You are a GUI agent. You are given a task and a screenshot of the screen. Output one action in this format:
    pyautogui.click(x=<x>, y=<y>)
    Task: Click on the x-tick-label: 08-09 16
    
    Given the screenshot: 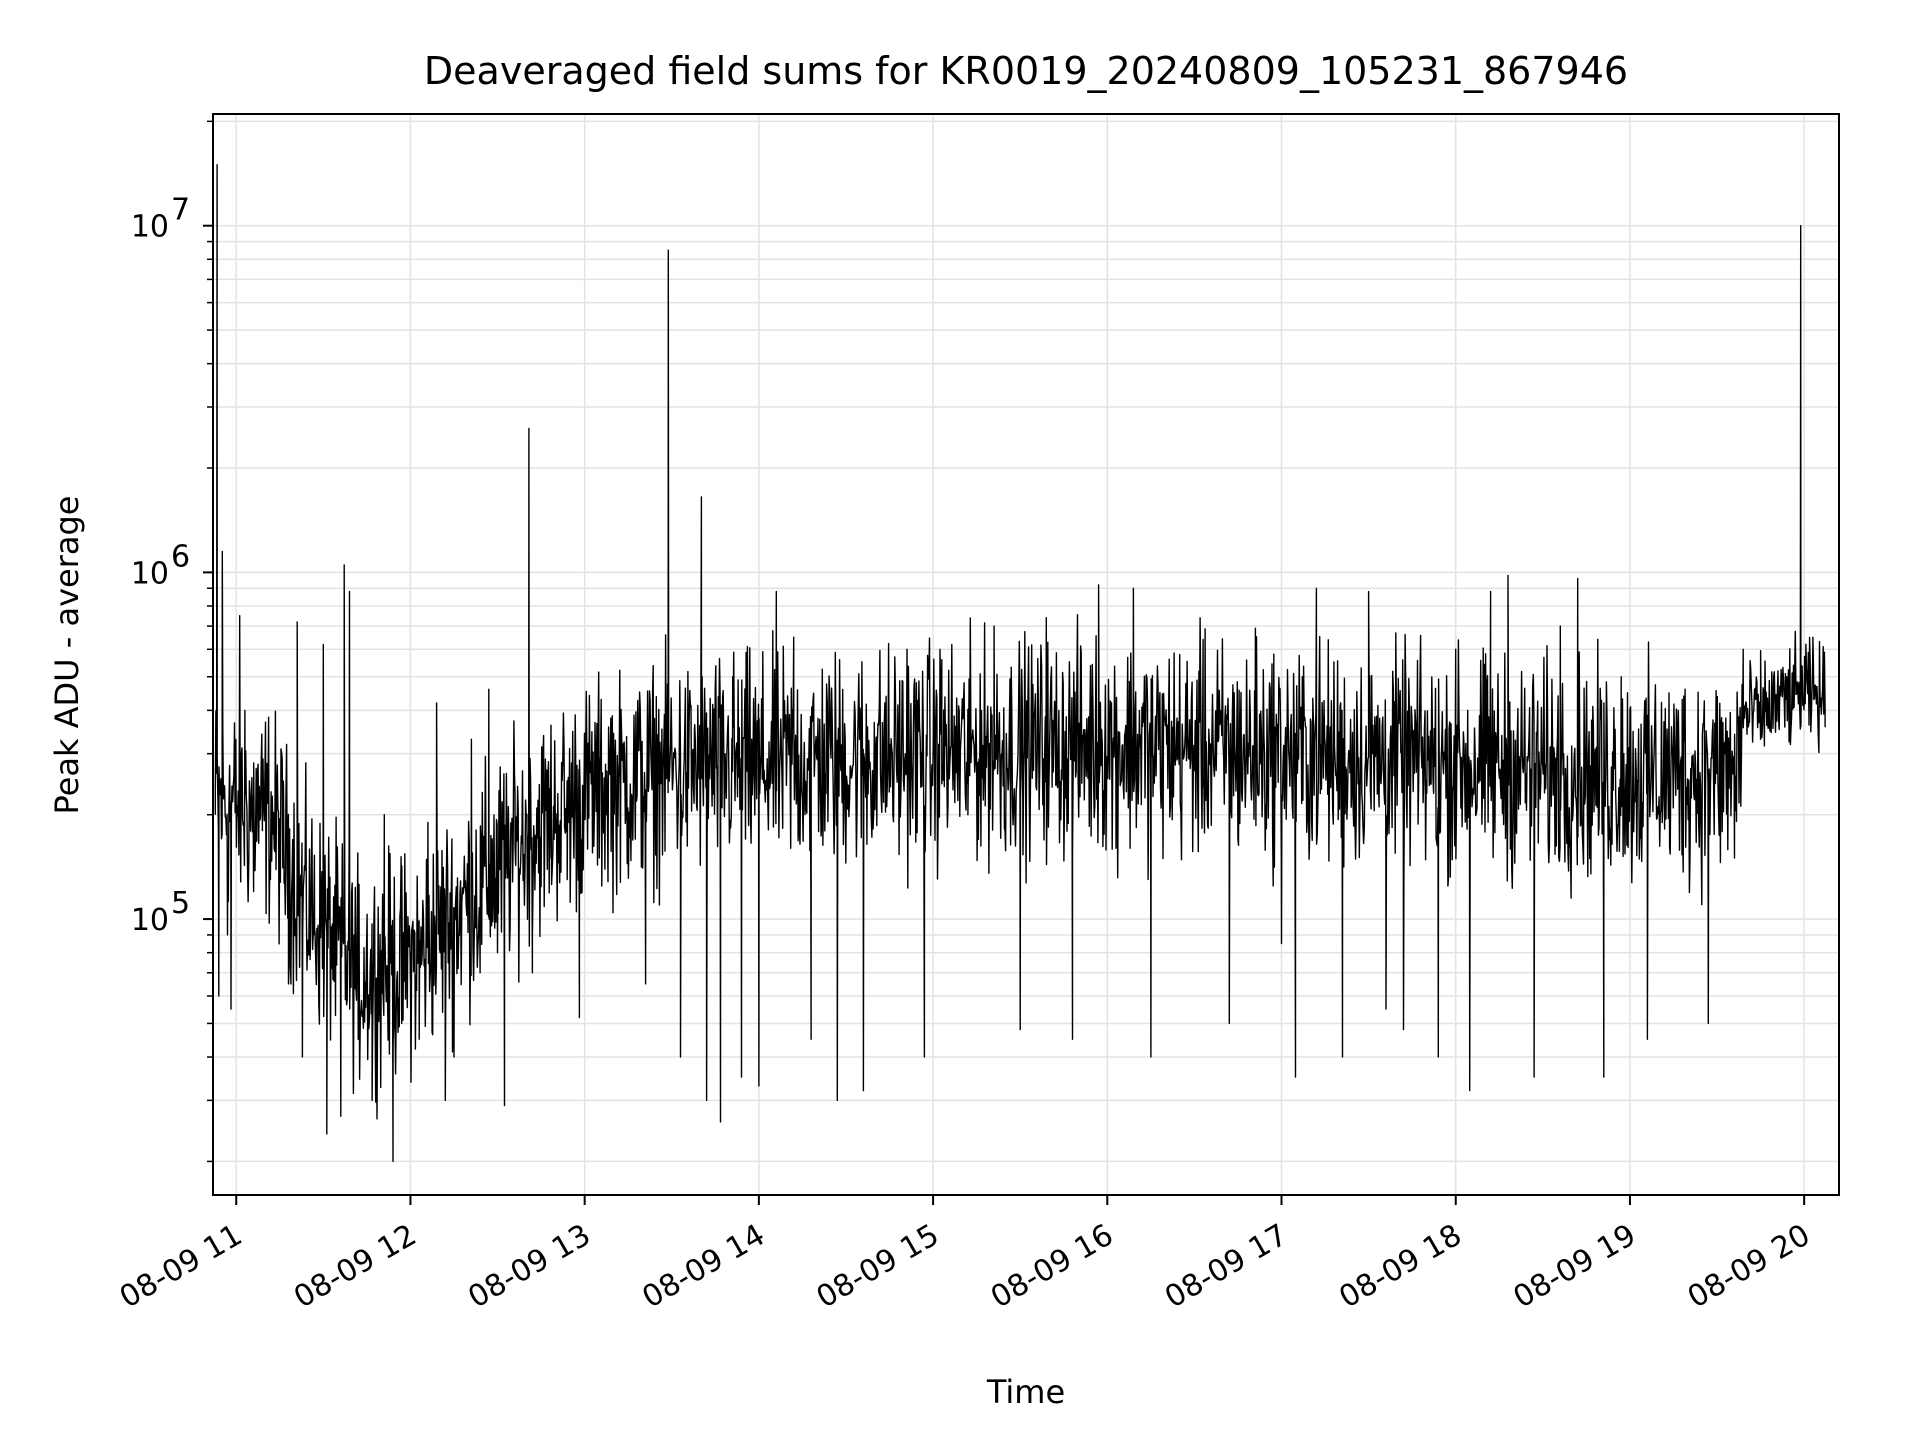 What is the action you would take?
    pyautogui.click(x=1052, y=1267)
    